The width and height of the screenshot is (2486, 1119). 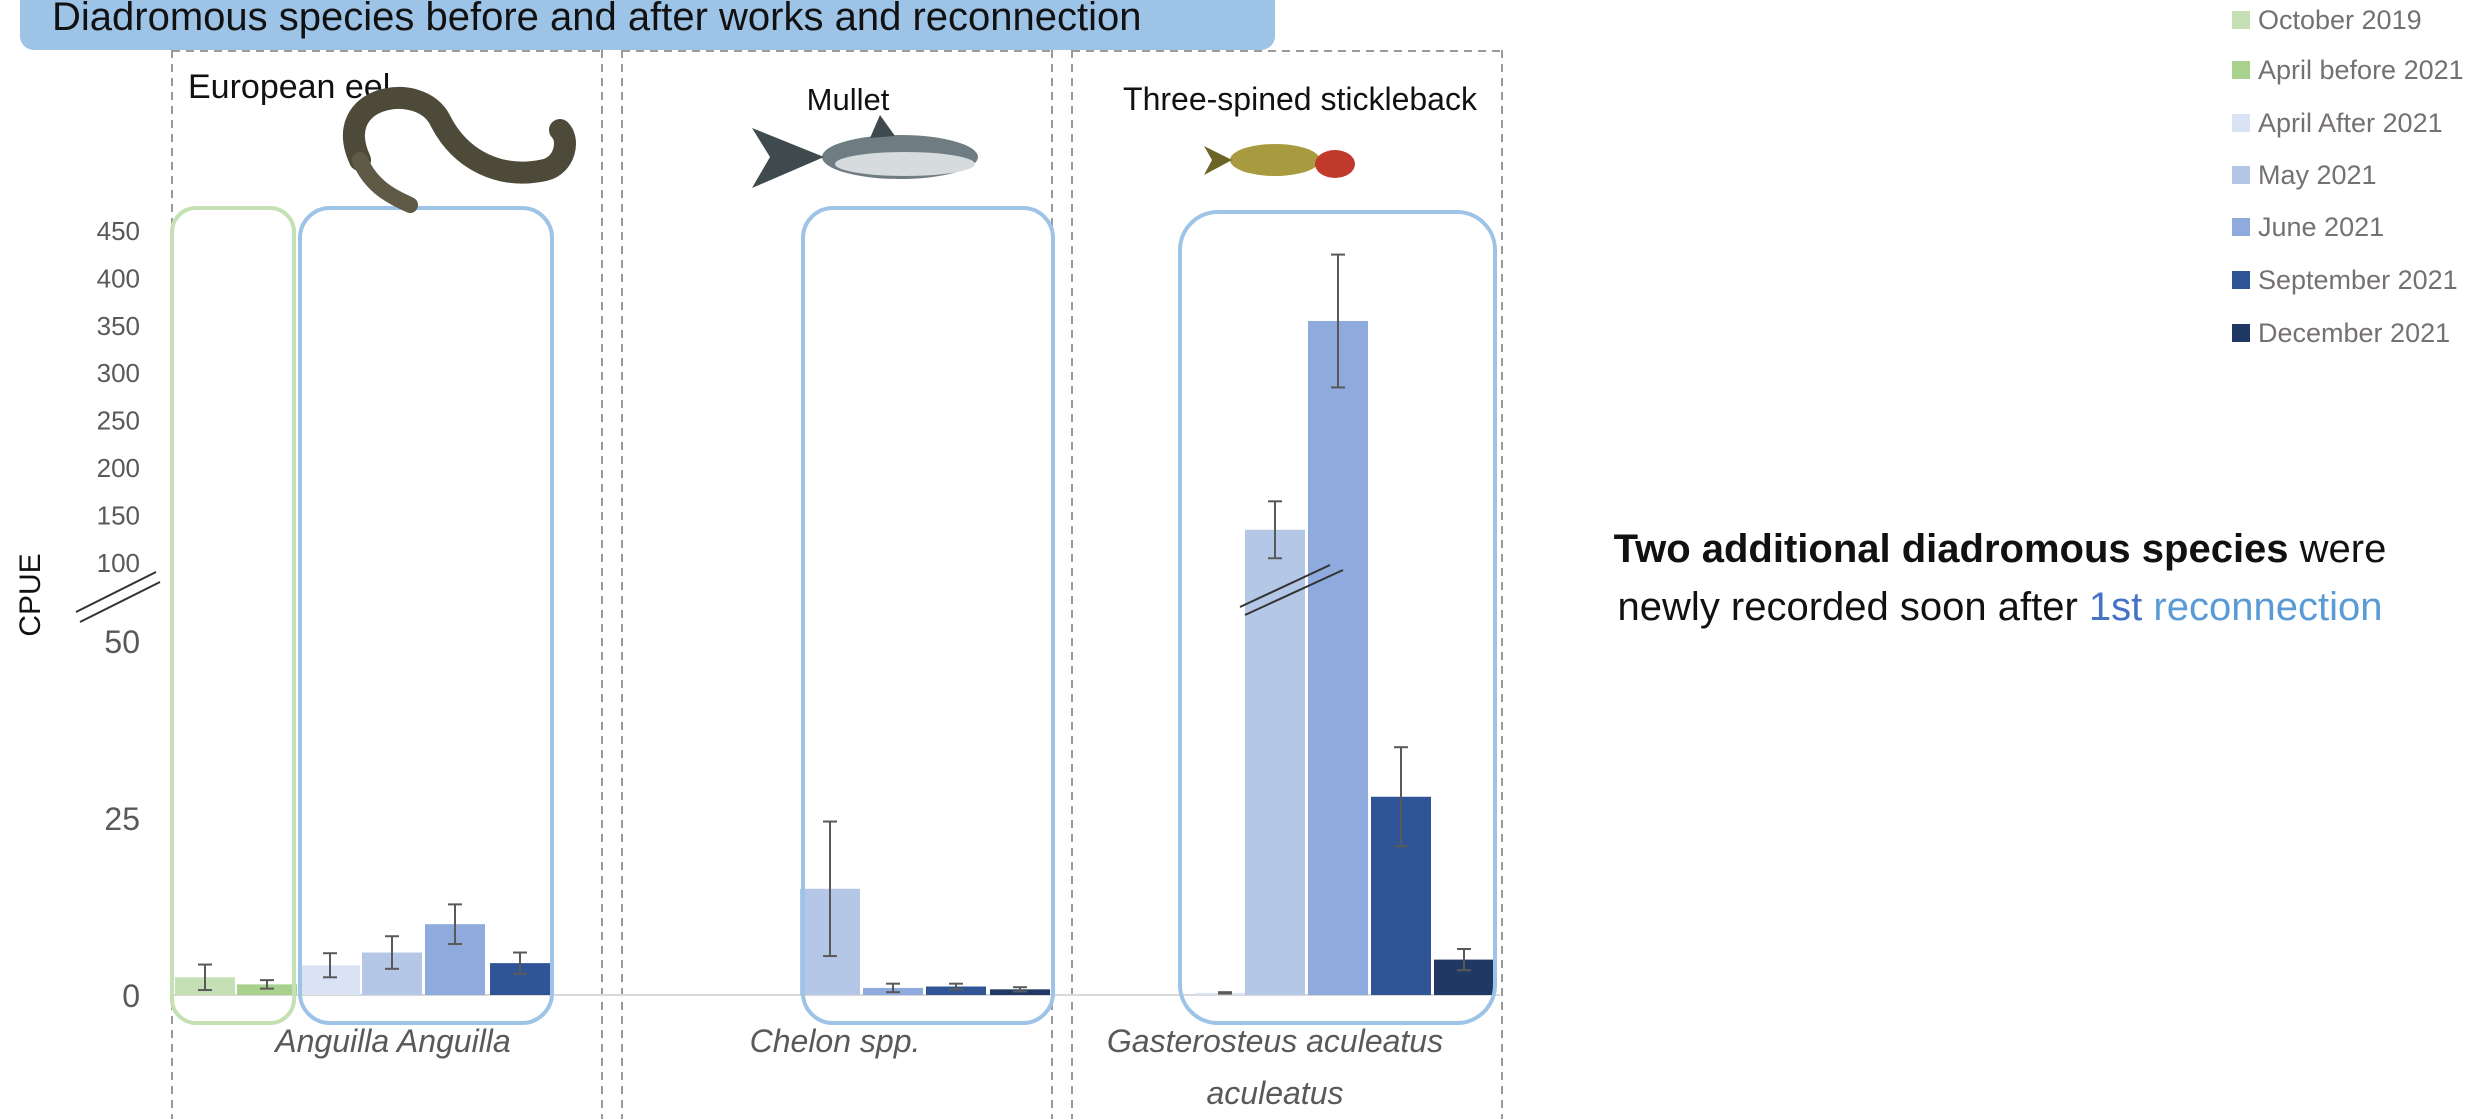 What do you see at coordinates (118, 421) in the screenshot?
I see `y-tick-label: 250` at bounding box center [118, 421].